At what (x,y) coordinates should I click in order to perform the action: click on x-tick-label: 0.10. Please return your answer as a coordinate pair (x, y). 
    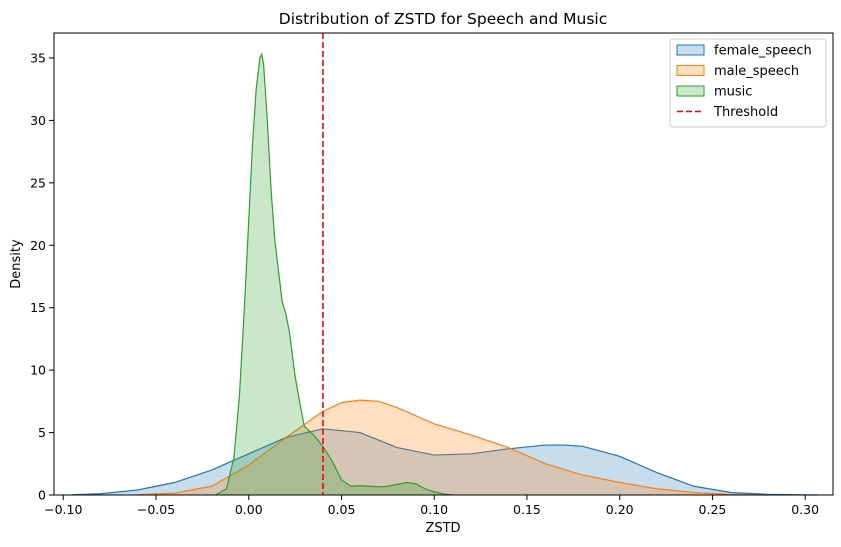
    Looking at the image, I should click on (434, 509).